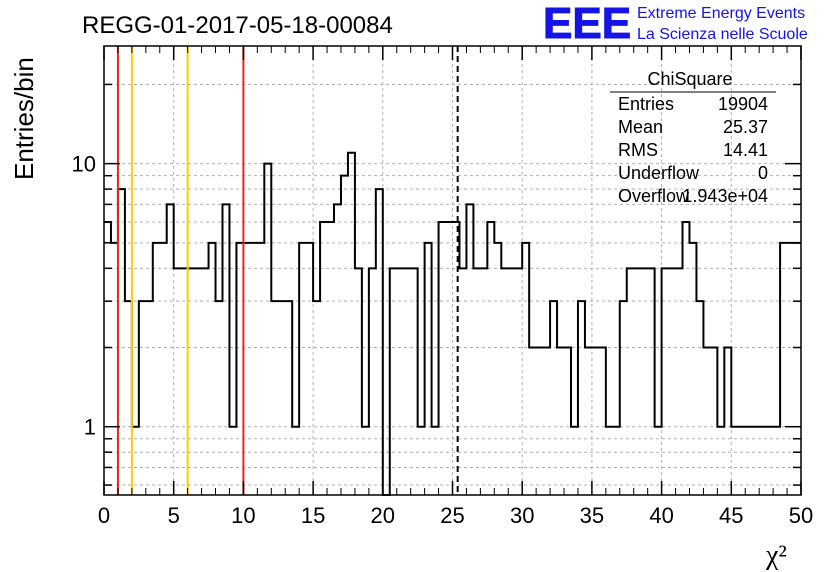  What do you see at coordinates (592, 515) in the screenshot?
I see `x-tick-label-7: 35` at bounding box center [592, 515].